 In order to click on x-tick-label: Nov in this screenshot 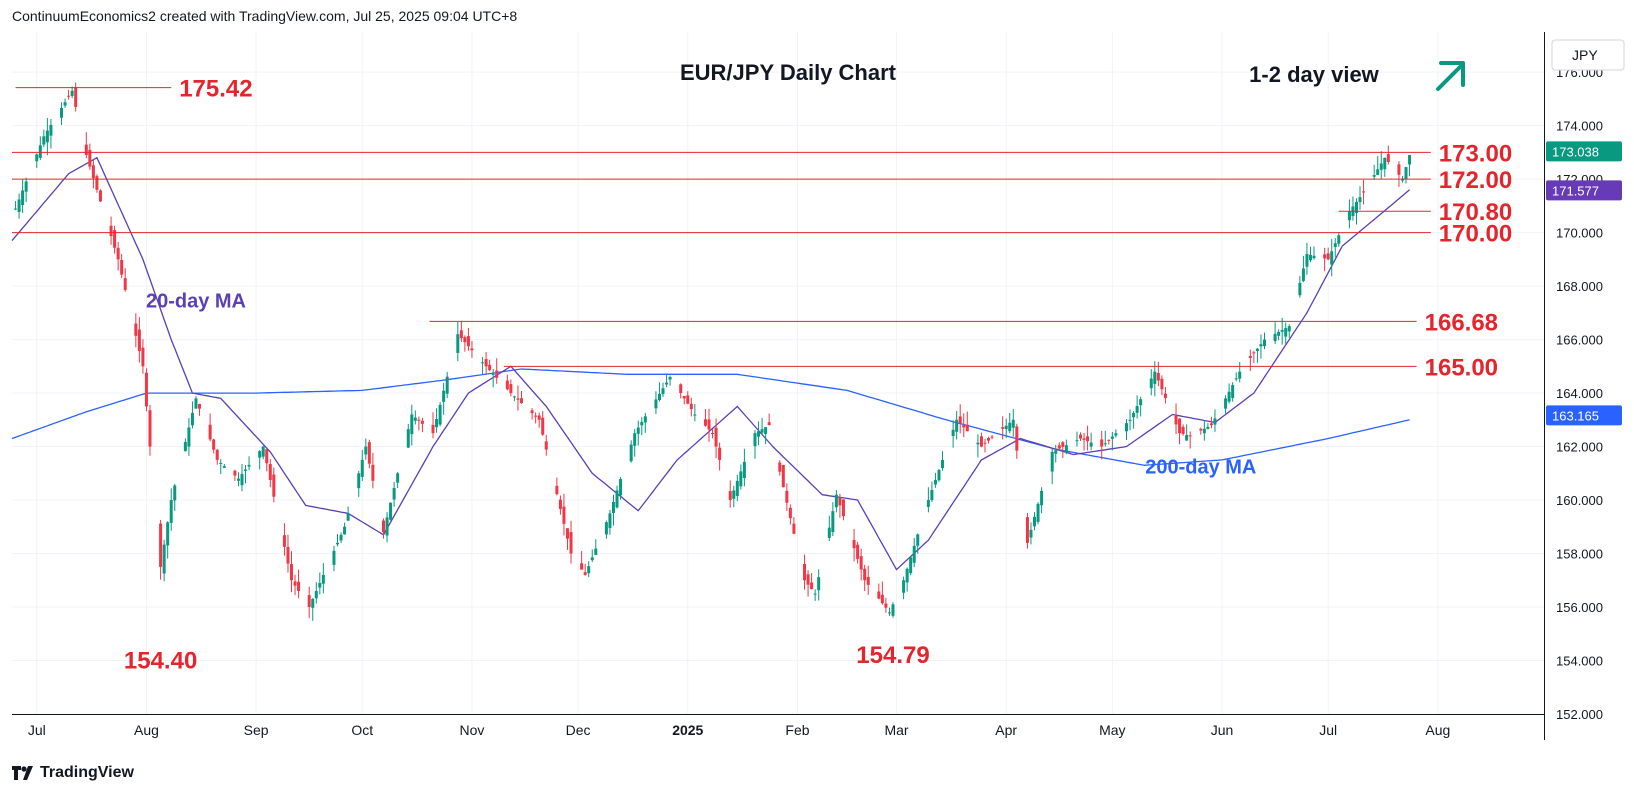, I will do `click(472, 730)`.